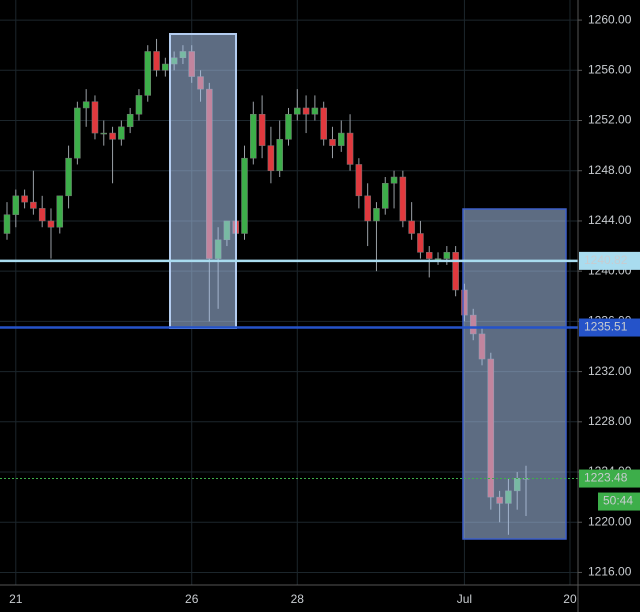  Describe the element at coordinates (610, 69) in the screenshot. I see `y-tick-label: 1256.00` at that location.